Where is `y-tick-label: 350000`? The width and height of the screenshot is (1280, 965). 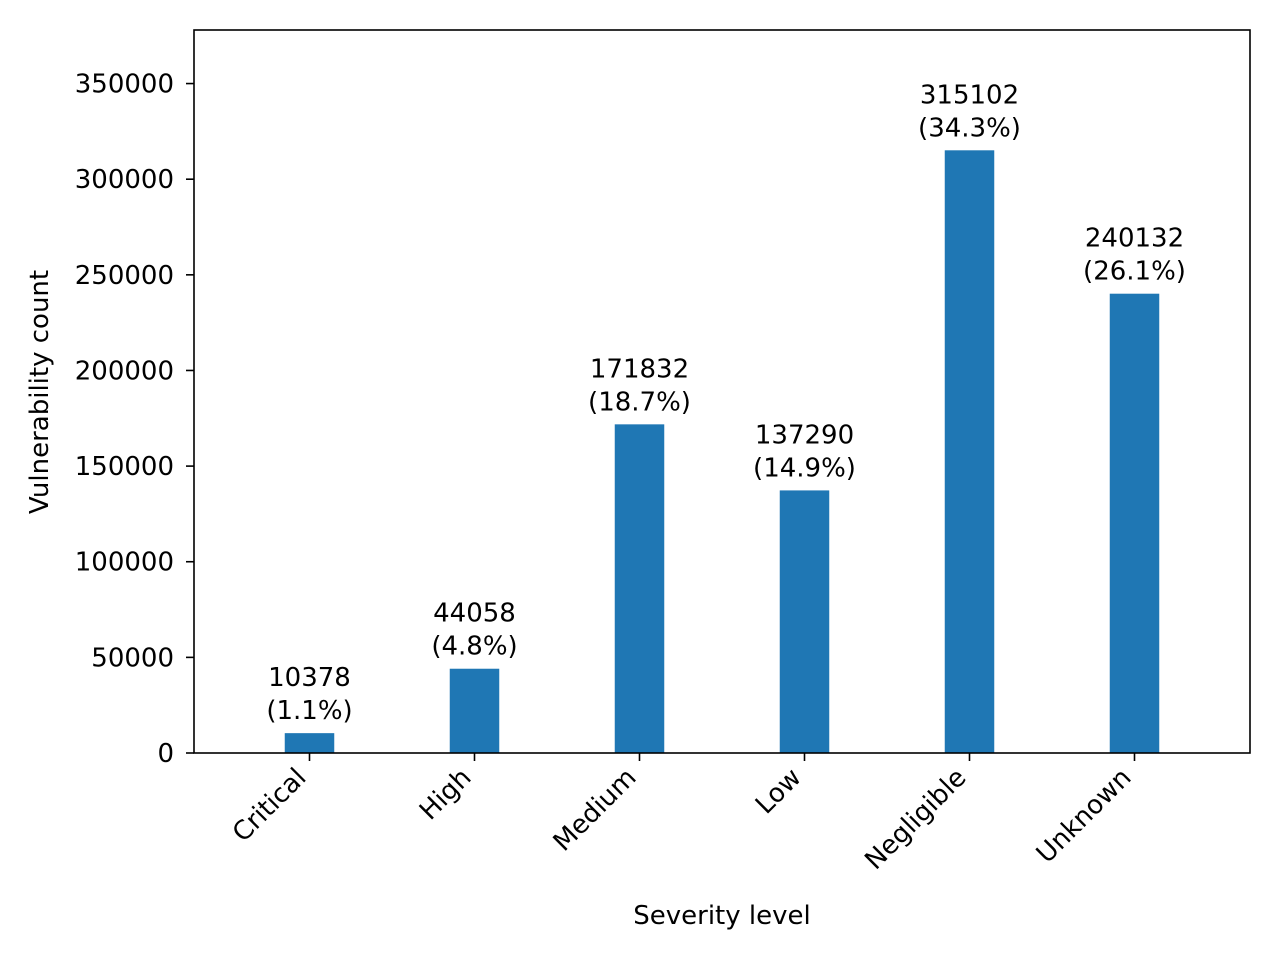 y-tick-label: 350000 is located at coordinates (124, 85).